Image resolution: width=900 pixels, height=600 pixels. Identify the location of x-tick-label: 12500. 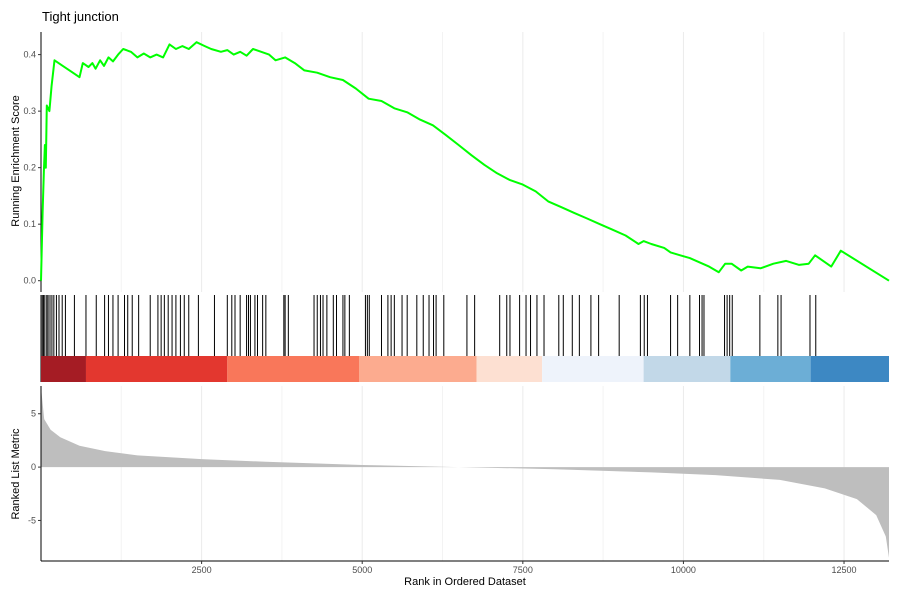
(844, 570).